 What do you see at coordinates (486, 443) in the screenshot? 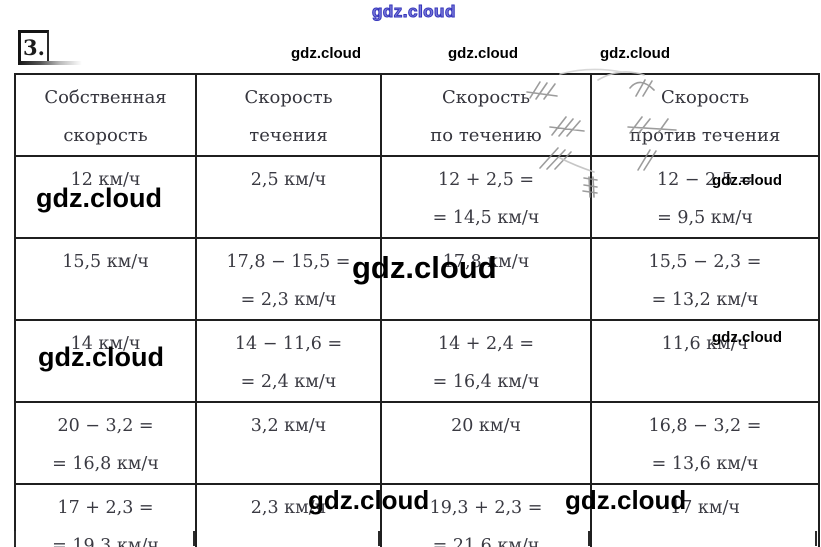
I see `cell-downstream-speed: 20 км/ч` at bounding box center [486, 443].